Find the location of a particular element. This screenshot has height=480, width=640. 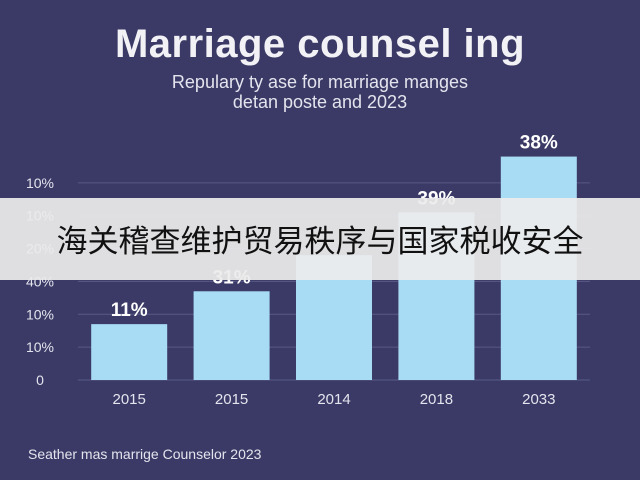

x-tick-label: 2014 is located at coordinates (333, 399).